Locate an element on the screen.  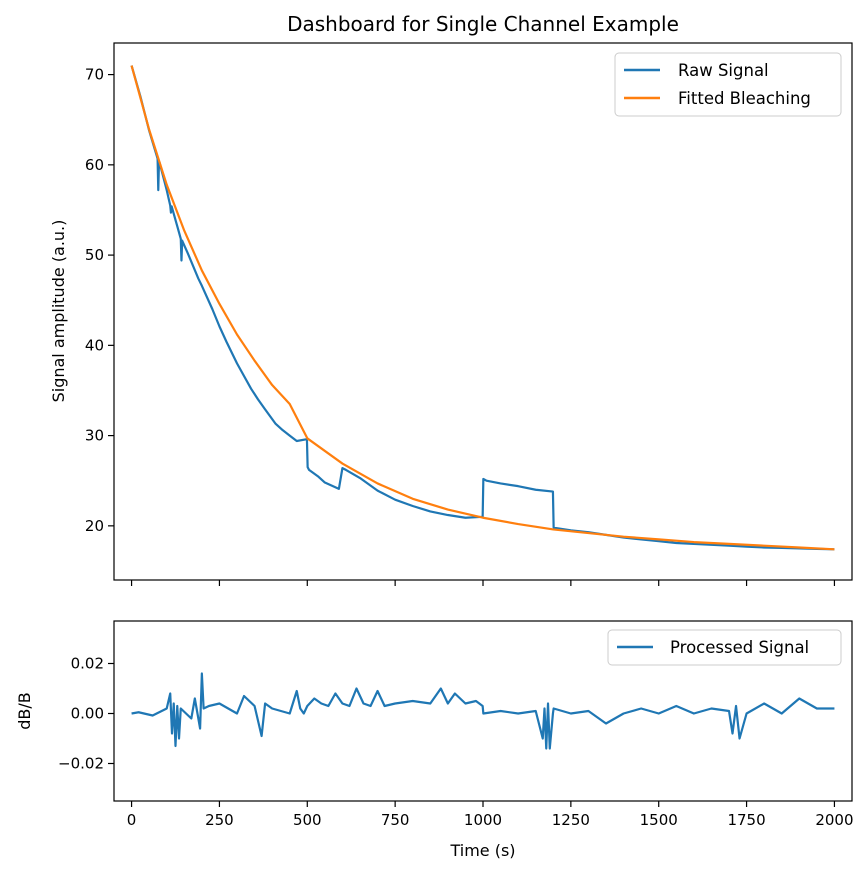
bottom-x-tick-label: 750 is located at coordinates (395, 820).